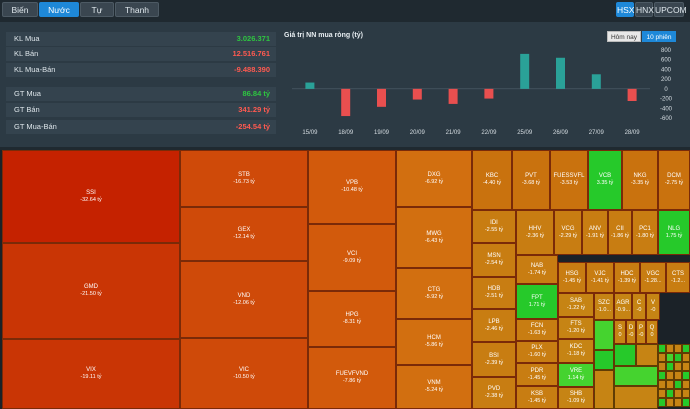 The image size is (690, 409). Describe the element at coordinates (653, 306) in the screenshot. I see `treemap-cell-v: V -0` at that location.